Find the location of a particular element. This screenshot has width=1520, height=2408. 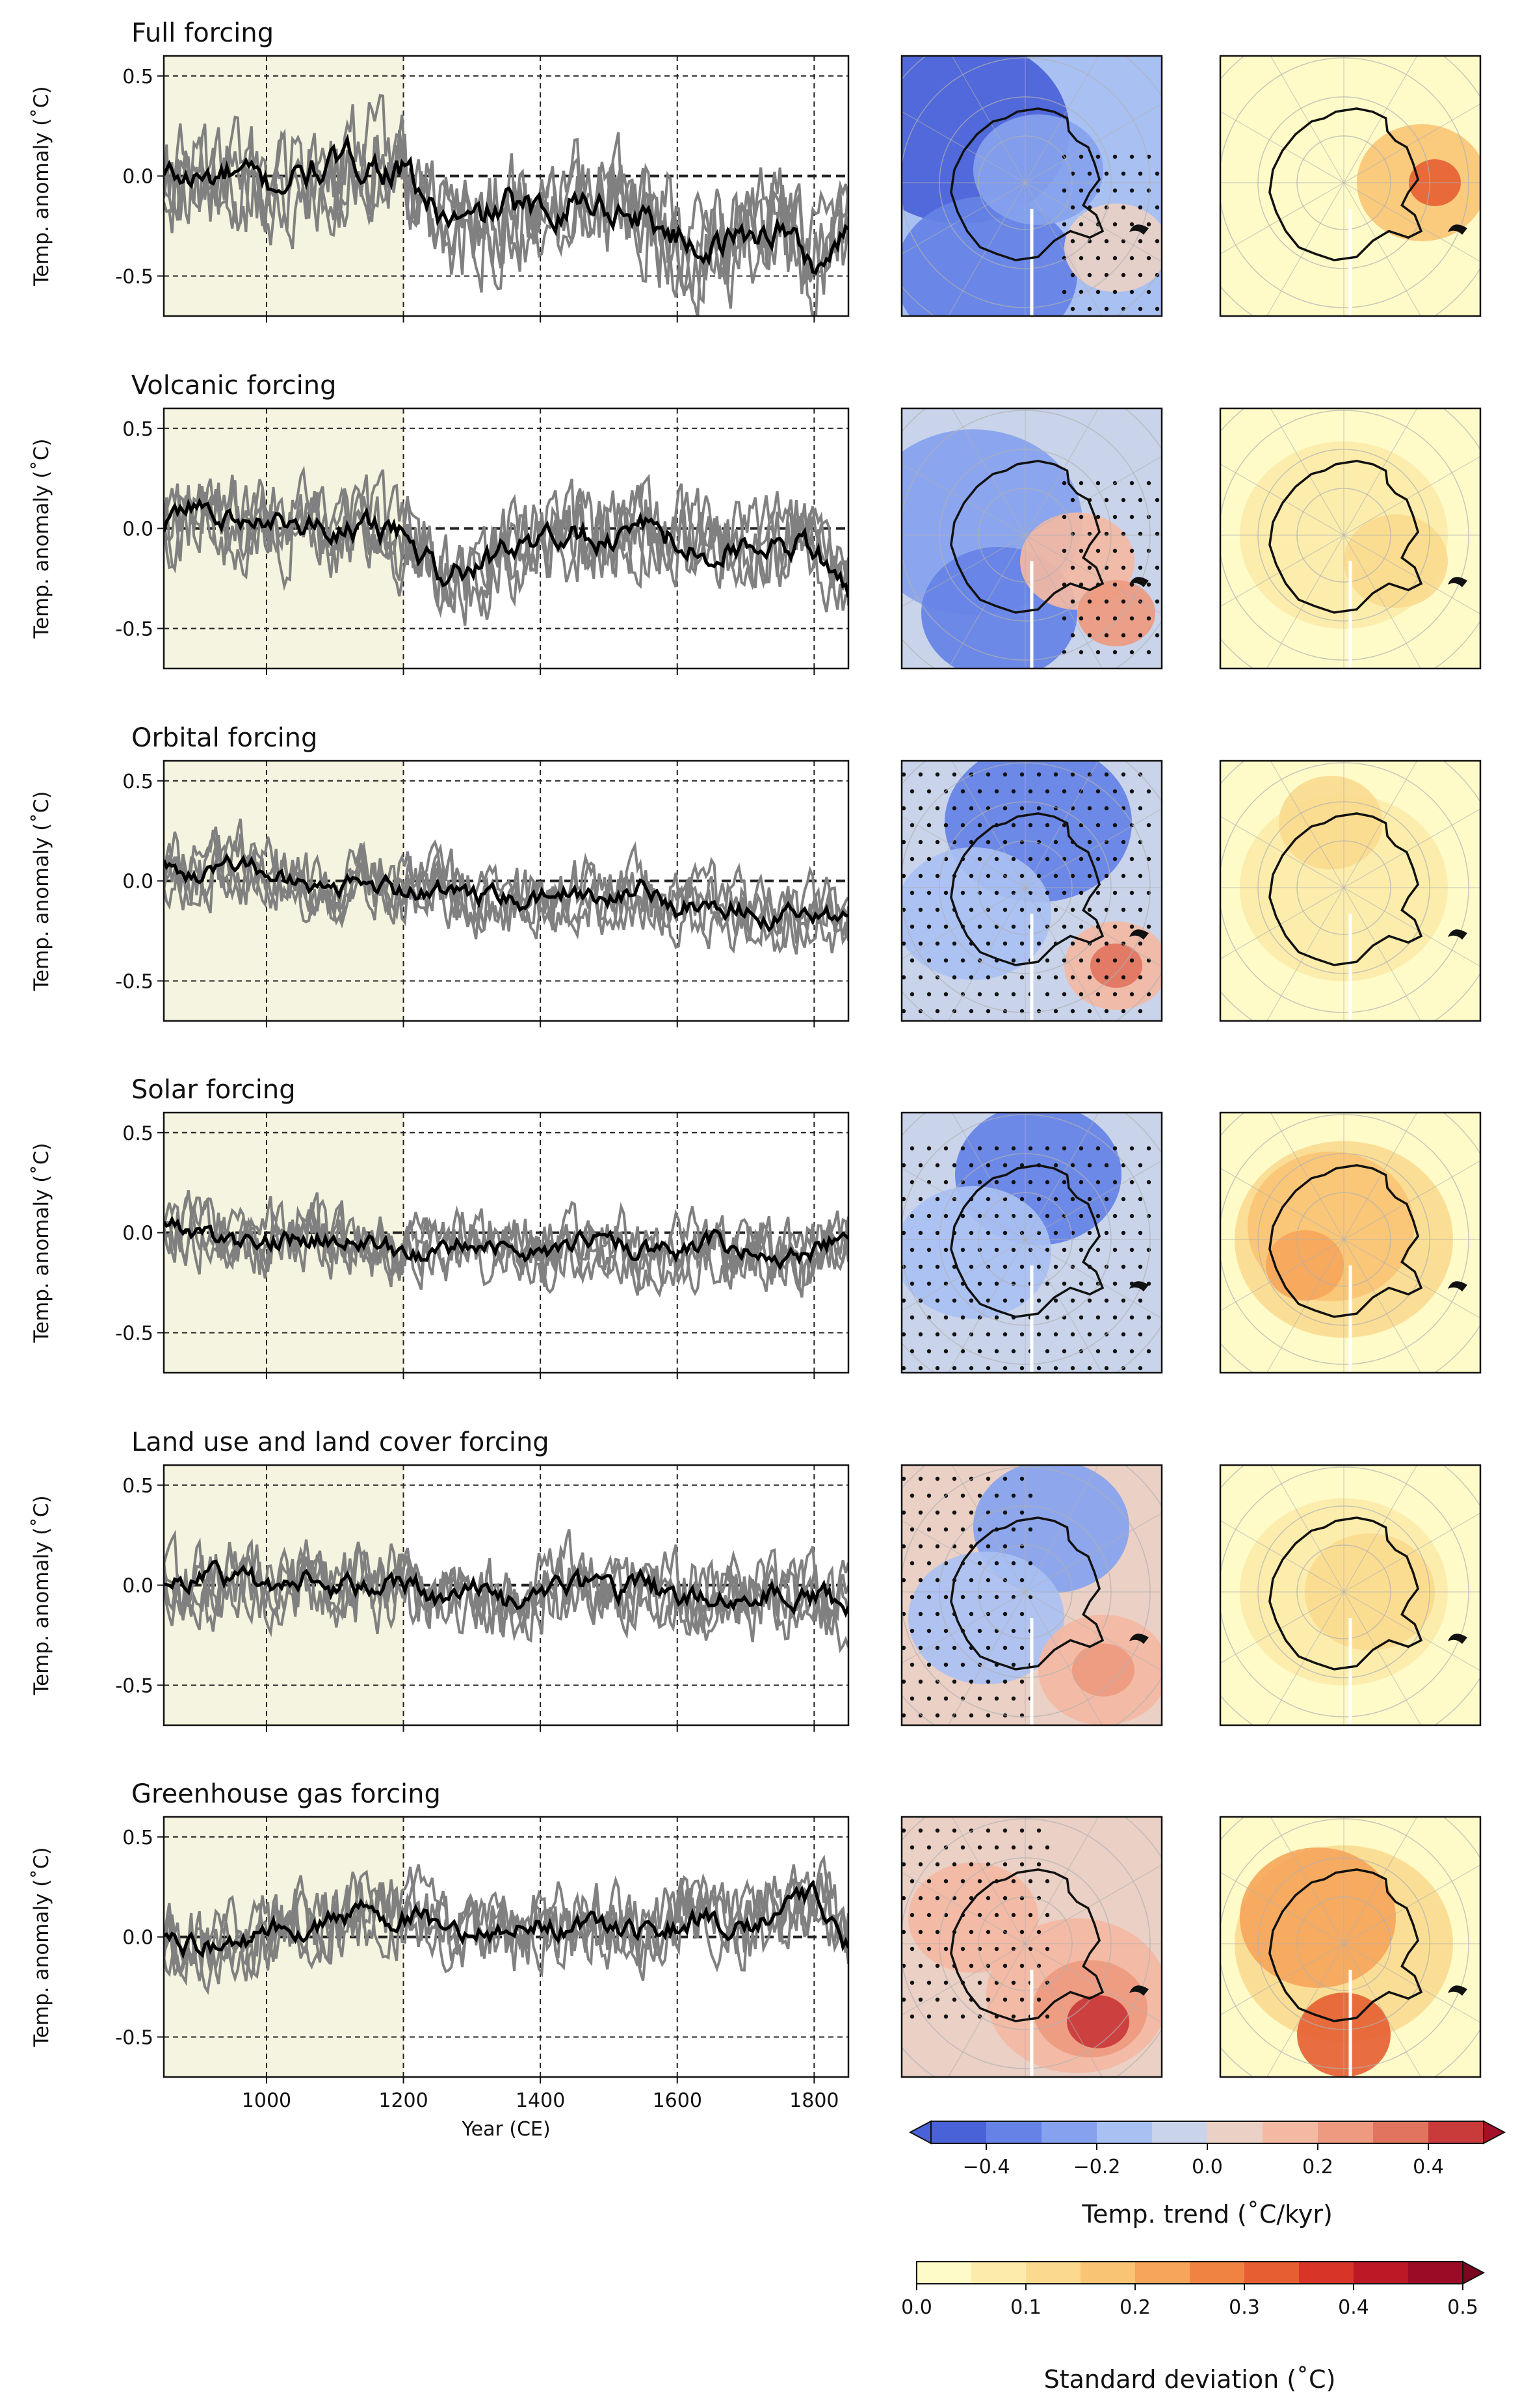

colorbar-swatch is located at coordinates (1053, 2273).